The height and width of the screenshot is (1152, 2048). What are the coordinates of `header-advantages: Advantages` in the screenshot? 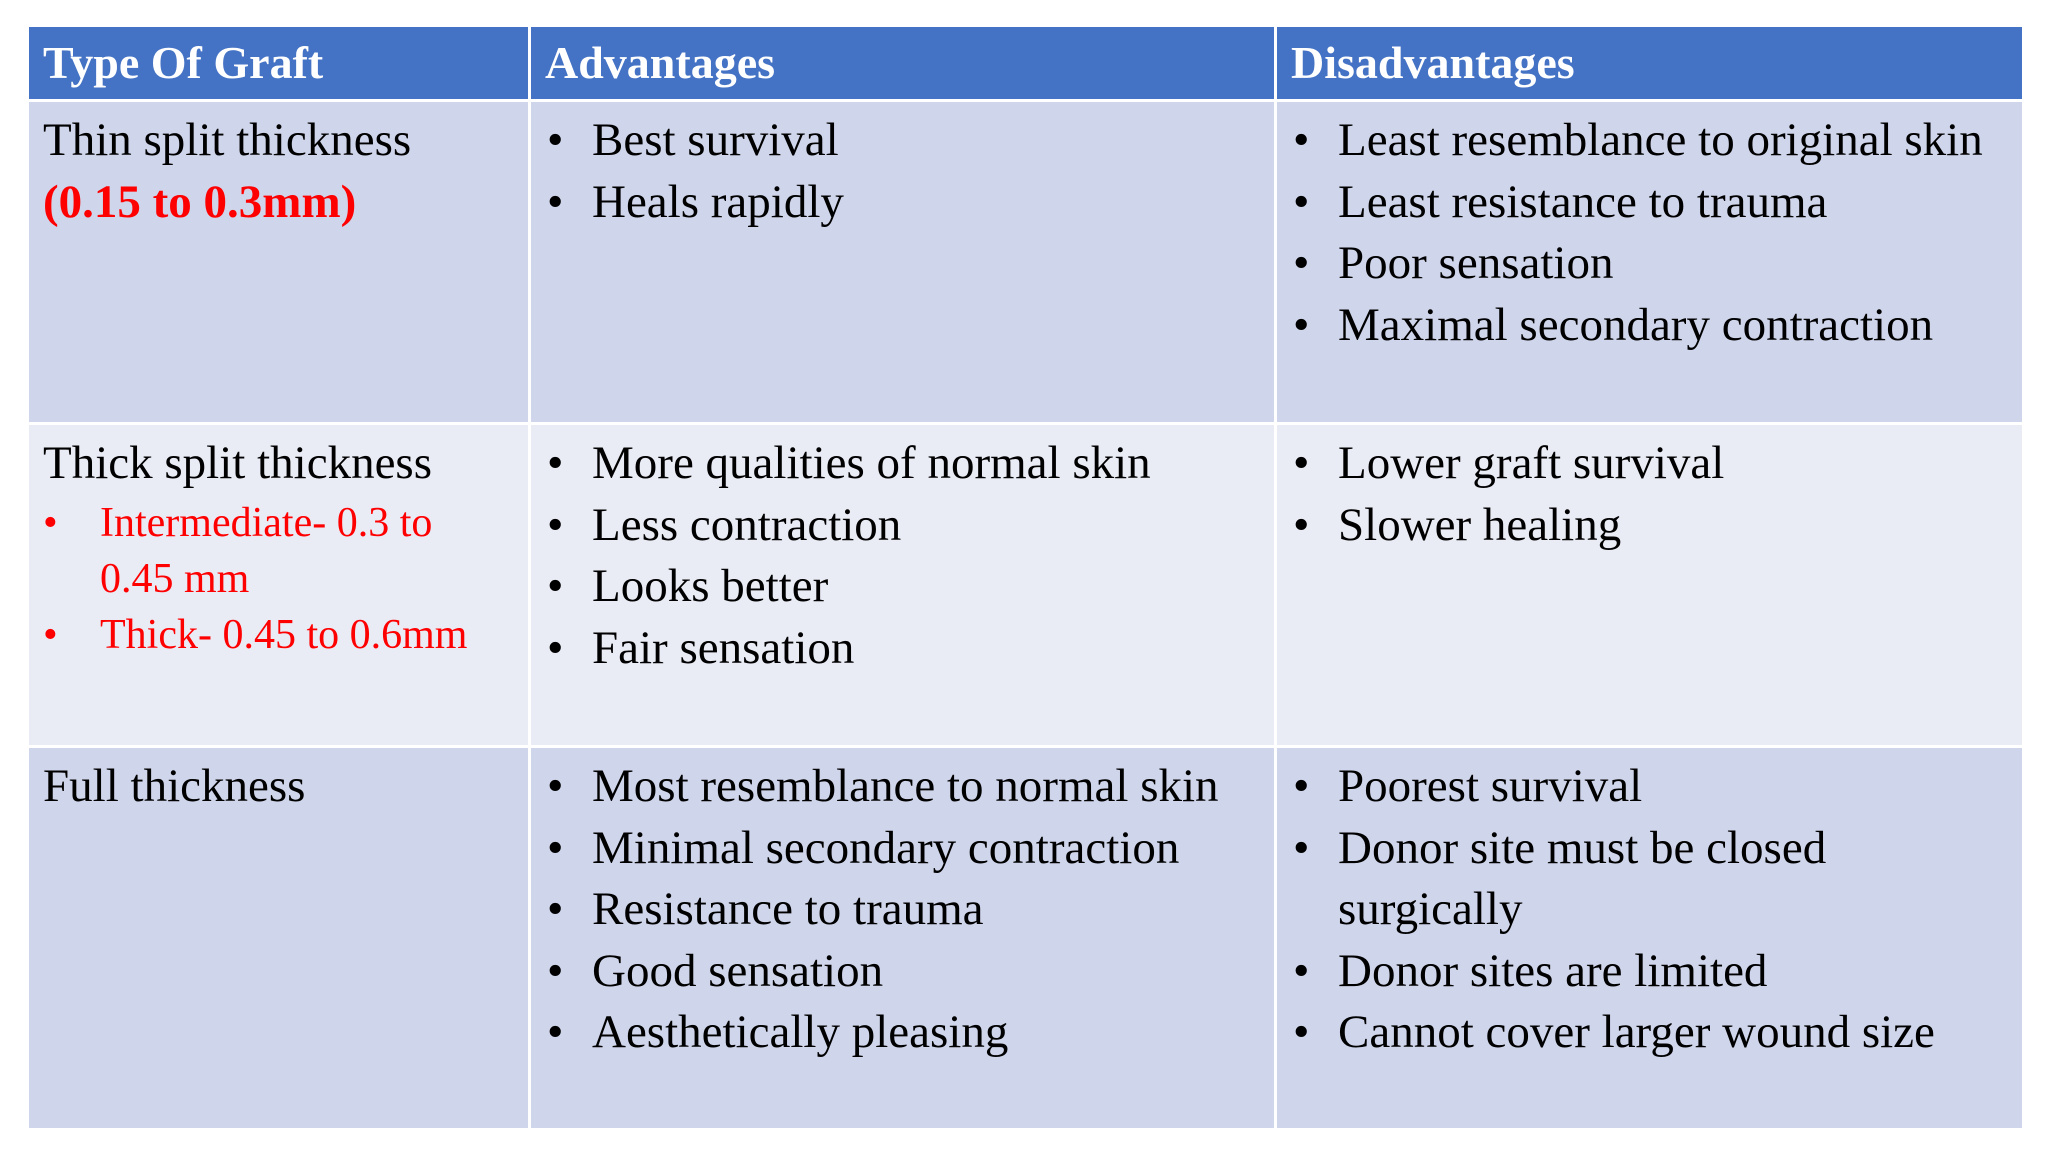 It's located at (902, 63).